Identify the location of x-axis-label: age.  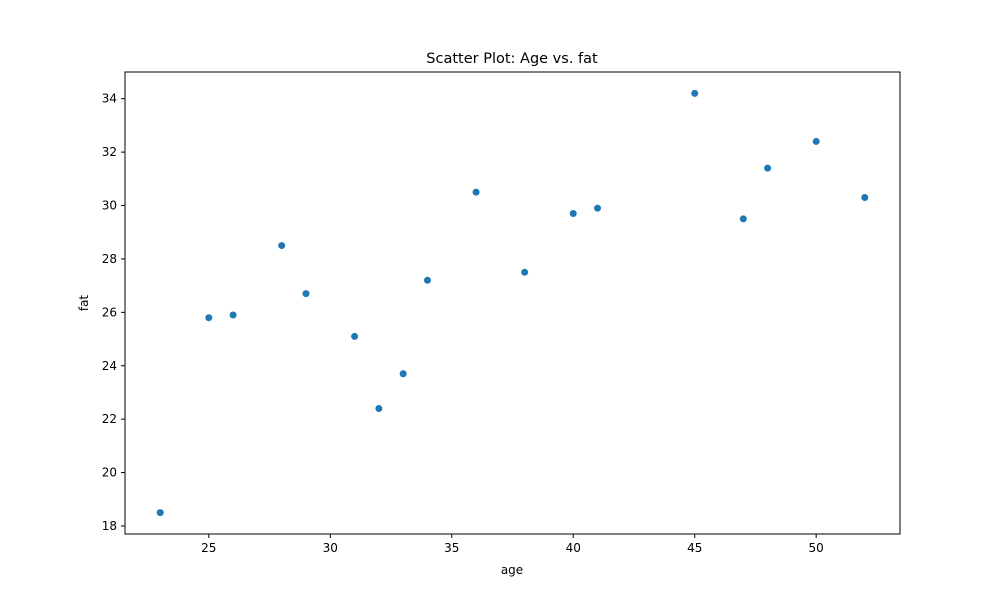
(512, 570).